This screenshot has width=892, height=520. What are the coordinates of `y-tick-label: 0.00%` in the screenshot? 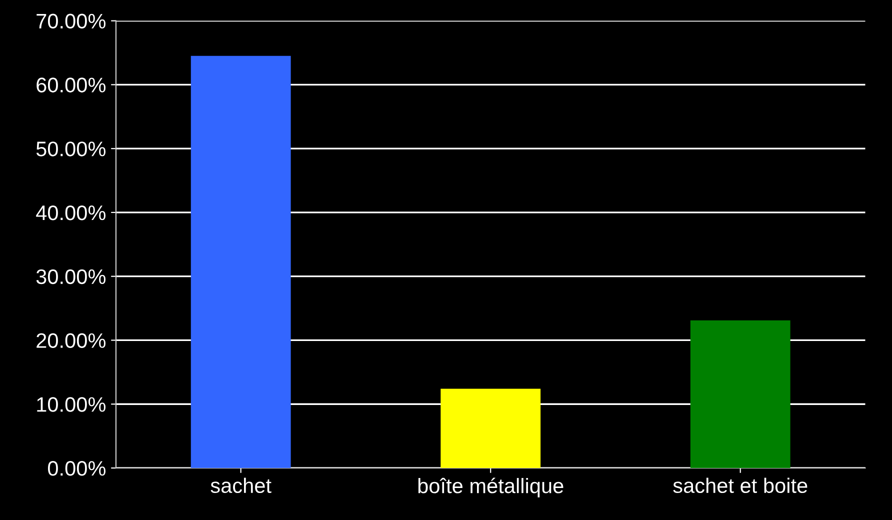 It's located at (77, 468).